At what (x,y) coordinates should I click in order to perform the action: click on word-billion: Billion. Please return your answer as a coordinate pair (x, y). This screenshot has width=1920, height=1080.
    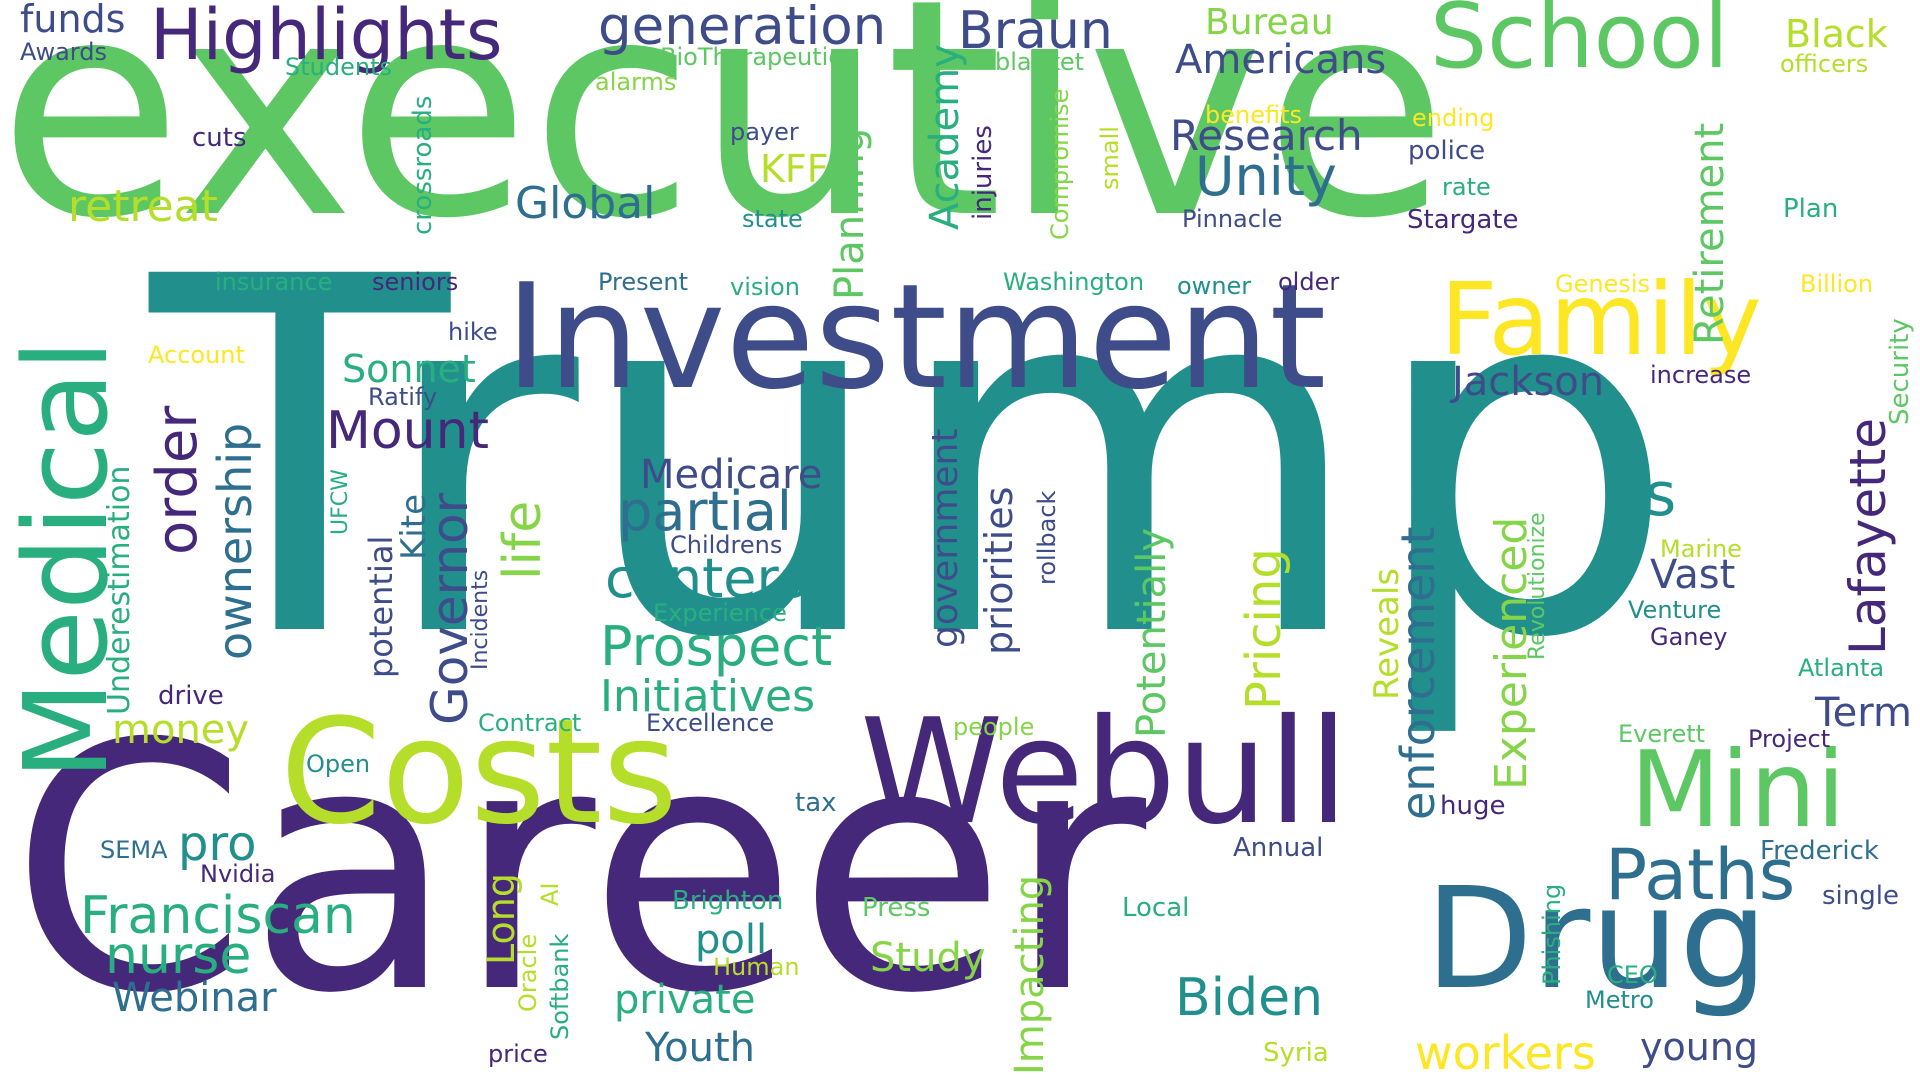
    Looking at the image, I should click on (1837, 284).